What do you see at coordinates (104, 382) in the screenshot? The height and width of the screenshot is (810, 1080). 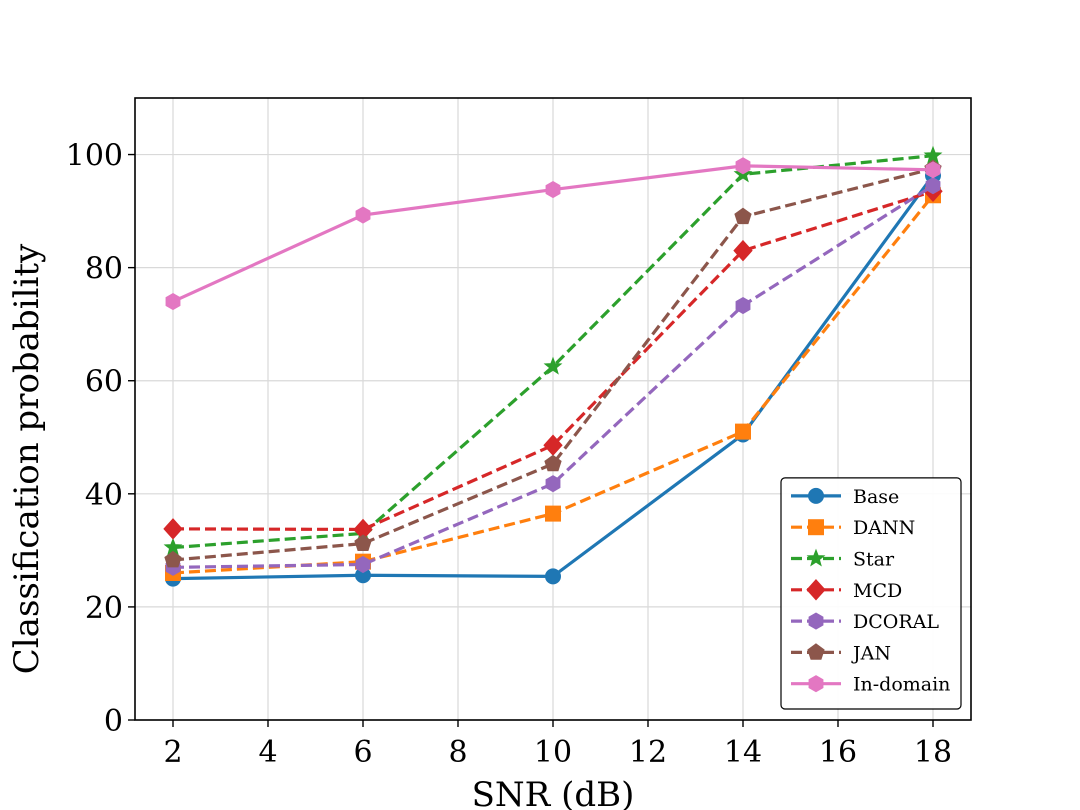 I see `y-tick-label: 60` at bounding box center [104, 382].